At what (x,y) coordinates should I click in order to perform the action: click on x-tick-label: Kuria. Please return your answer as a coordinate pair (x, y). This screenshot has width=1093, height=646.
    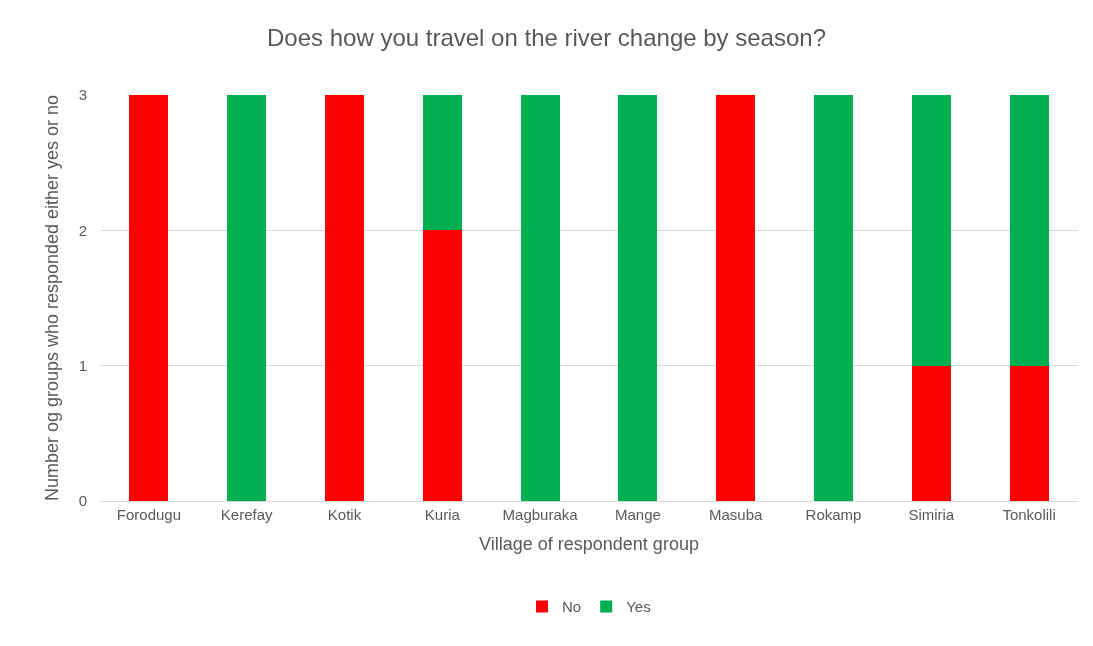
    Looking at the image, I should click on (442, 514).